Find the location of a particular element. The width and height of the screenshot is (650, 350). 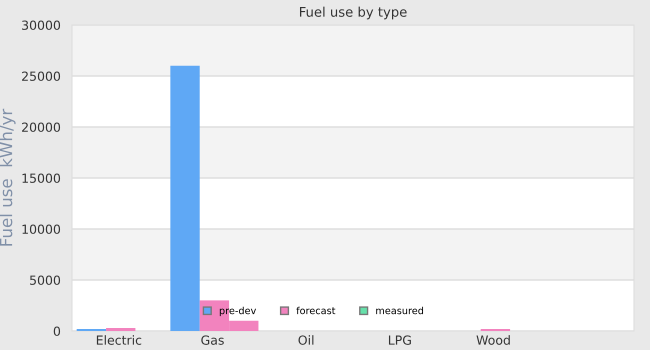

legend-label: forecast is located at coordinates (316, 310).